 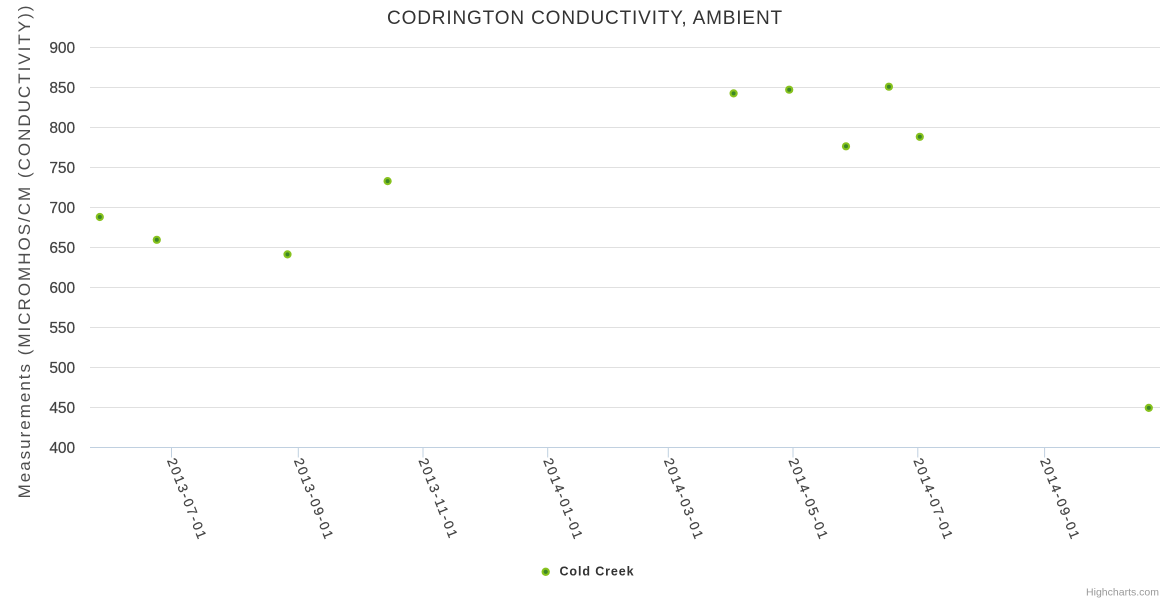 I want to click on svg-text: Highcharts.com, so click(x=1122, y=593).